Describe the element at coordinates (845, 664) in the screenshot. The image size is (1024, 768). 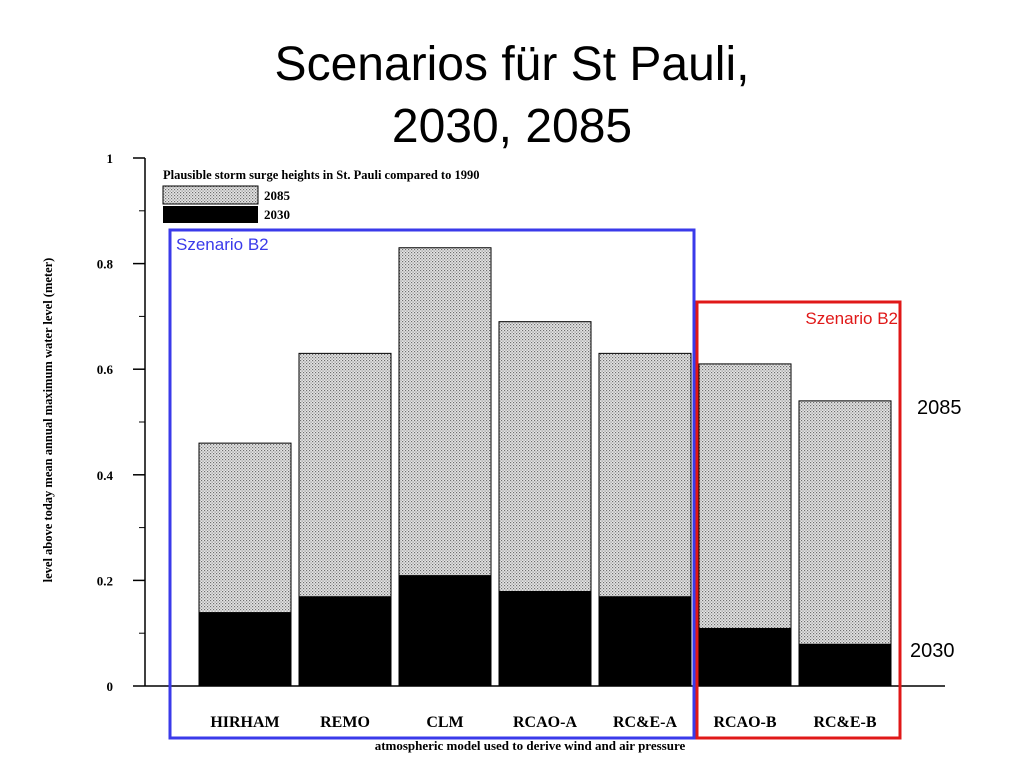
I see `bar-2030-RC&E-B` at that location.